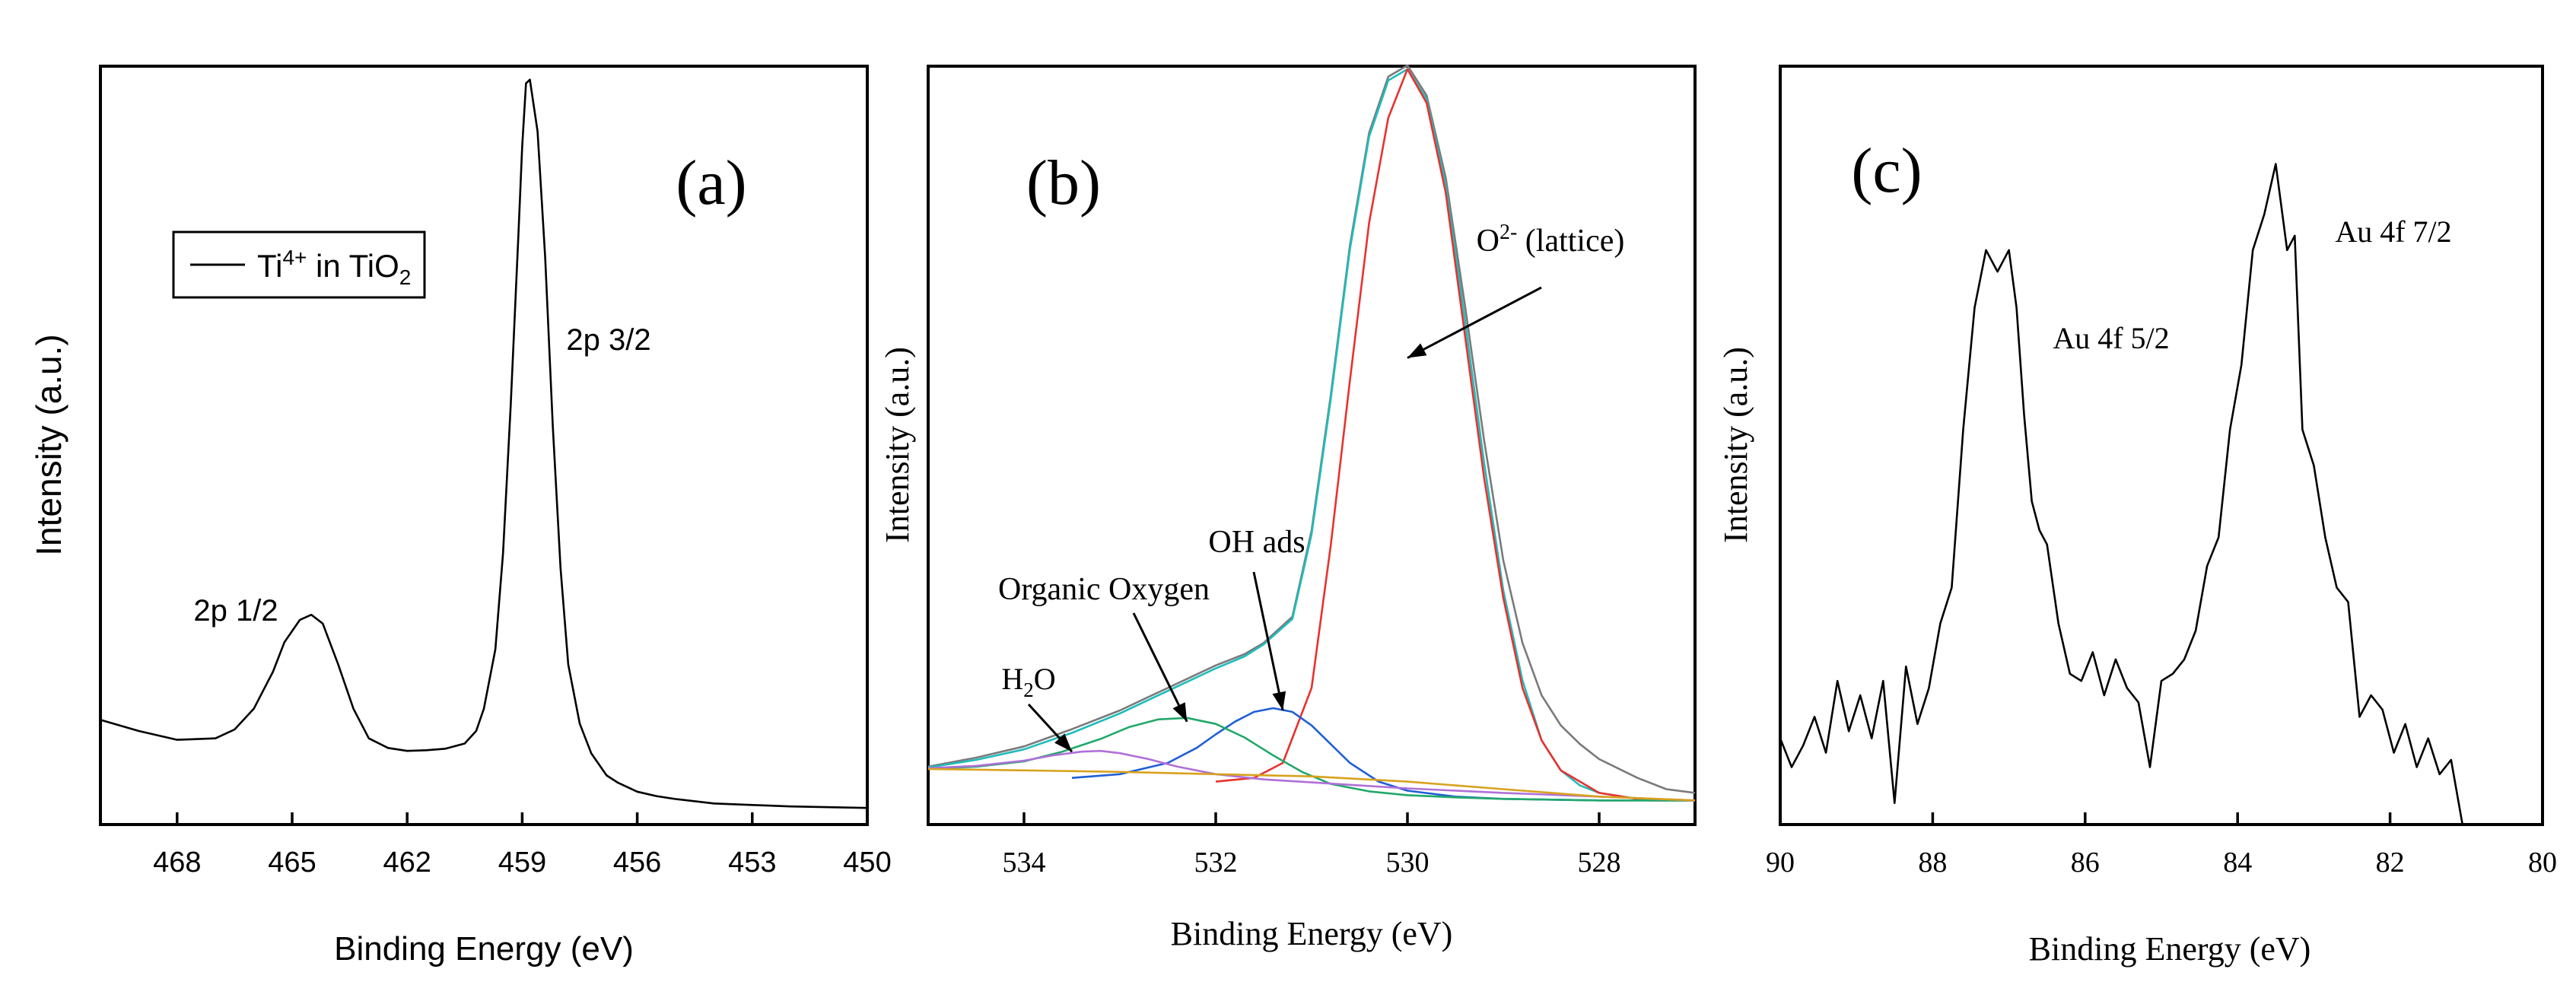 The width and height of the screenshot is (2576, 1001). What do you see at coordinates (522, 863) in the screenshot?
I see `x-tick-label: 459` at bounding box center [522, 863].